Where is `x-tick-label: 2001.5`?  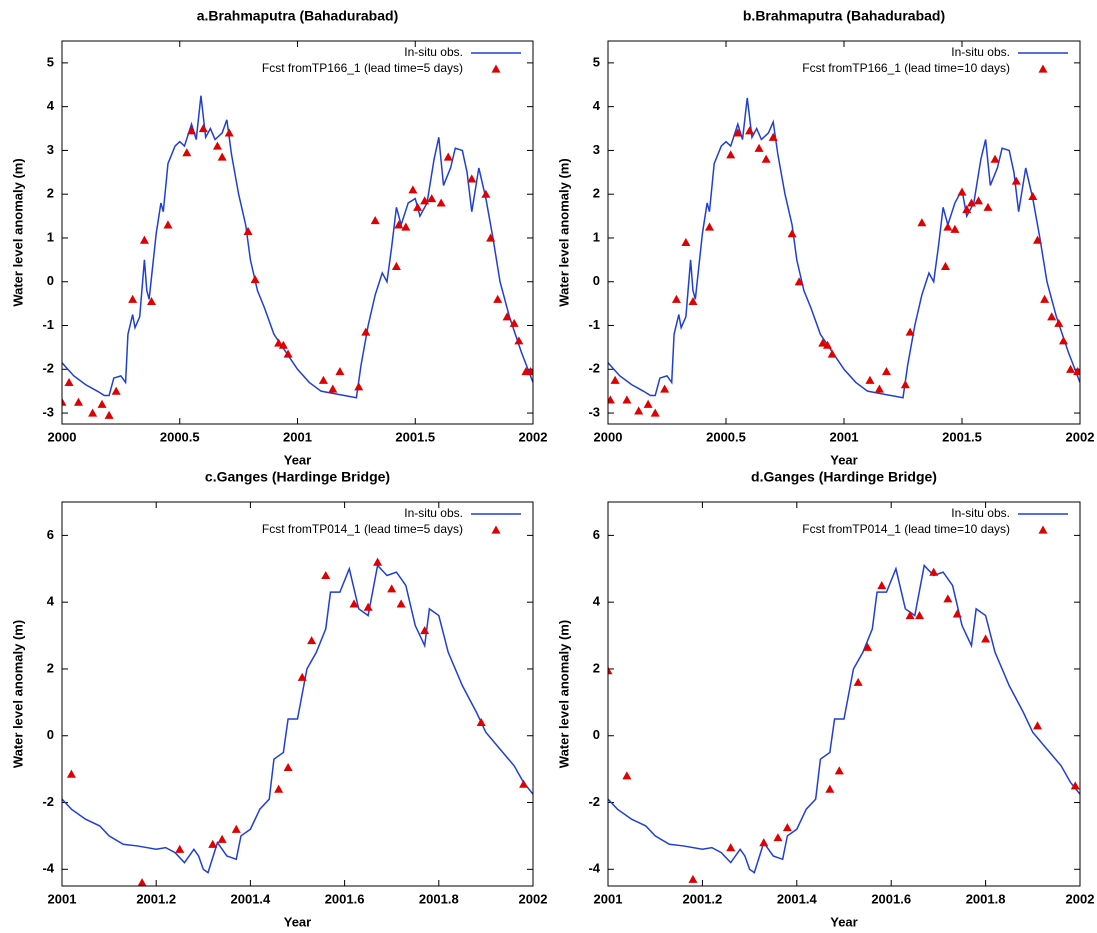 x-tick-label: 2001.5 is located at coordinates (415, 436).